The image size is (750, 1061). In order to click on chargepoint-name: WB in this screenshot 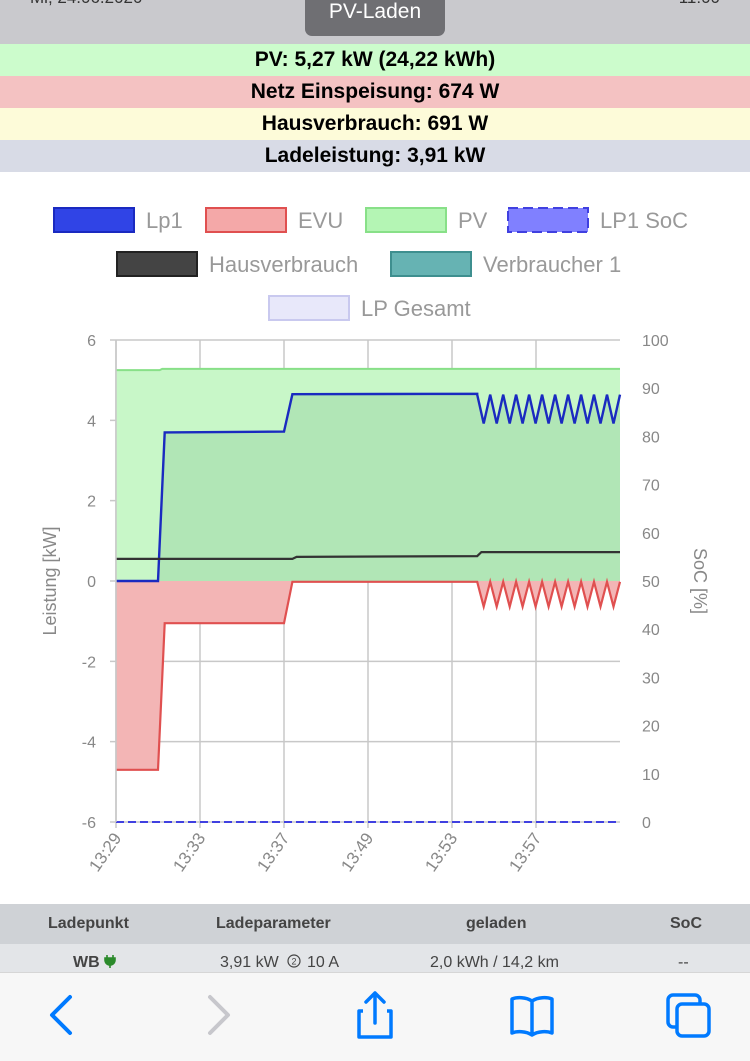, I will do `click(94, 963)`.